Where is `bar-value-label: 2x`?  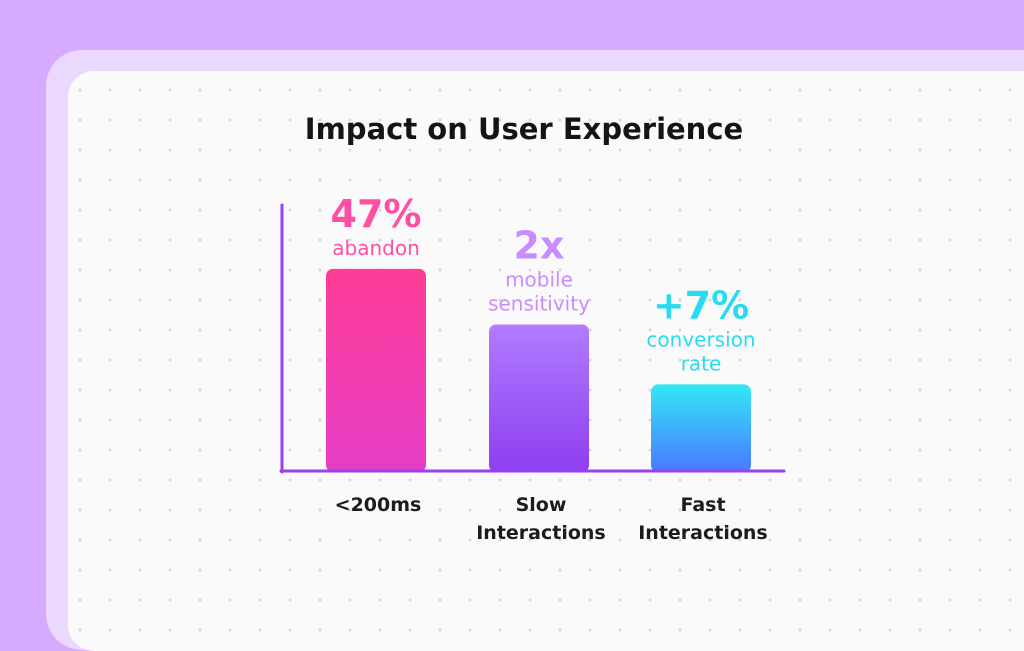
bar-value-label: 2x is located at coordinates (539, 245).